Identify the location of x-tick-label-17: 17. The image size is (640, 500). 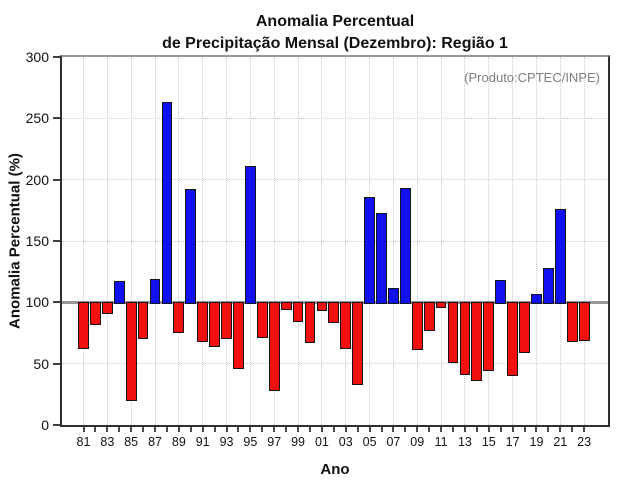
(512, 442).